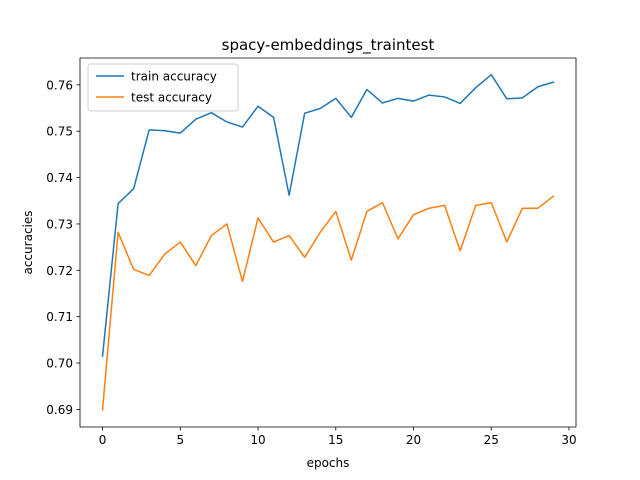 This screenshot has height=480, width=640. I want to click on legend-box, so click(163, 87).